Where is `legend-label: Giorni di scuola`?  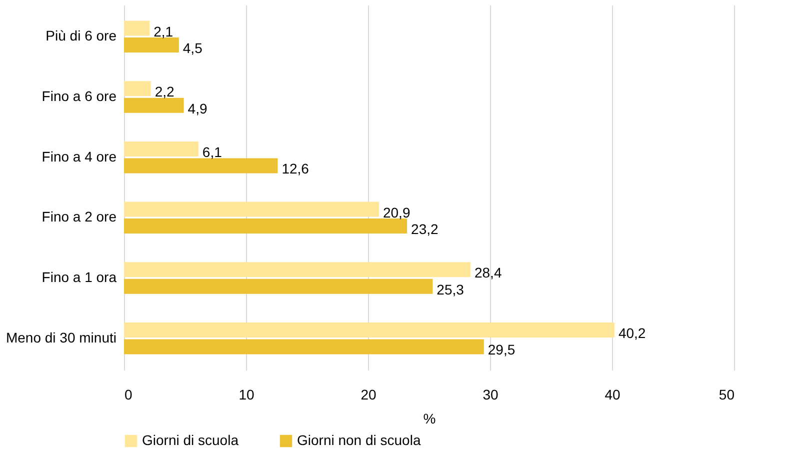 legend-label: Giorni di scuola is located at coordinates (190, 440).